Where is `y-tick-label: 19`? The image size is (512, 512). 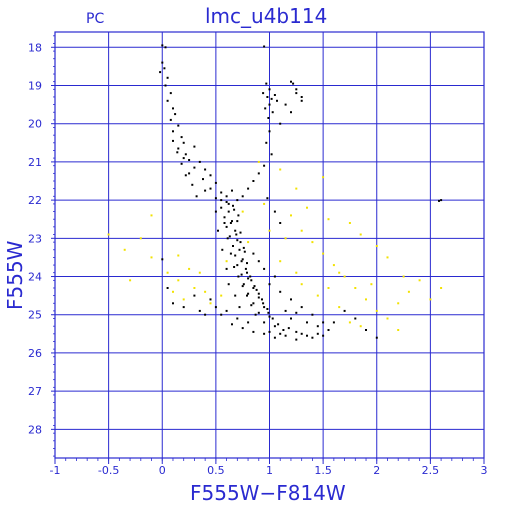
y-tick-label: 19 is located at coordinates (35, 85).